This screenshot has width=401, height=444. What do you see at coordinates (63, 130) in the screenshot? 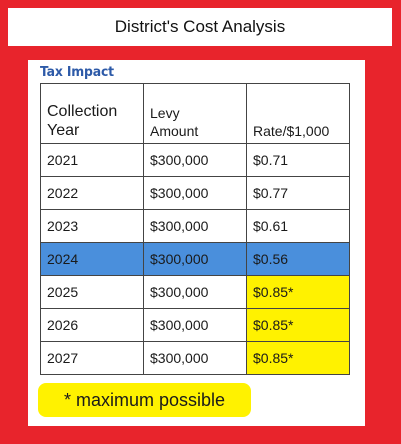
I see `header-year-line2: Year` at bounding box center [63, 130].